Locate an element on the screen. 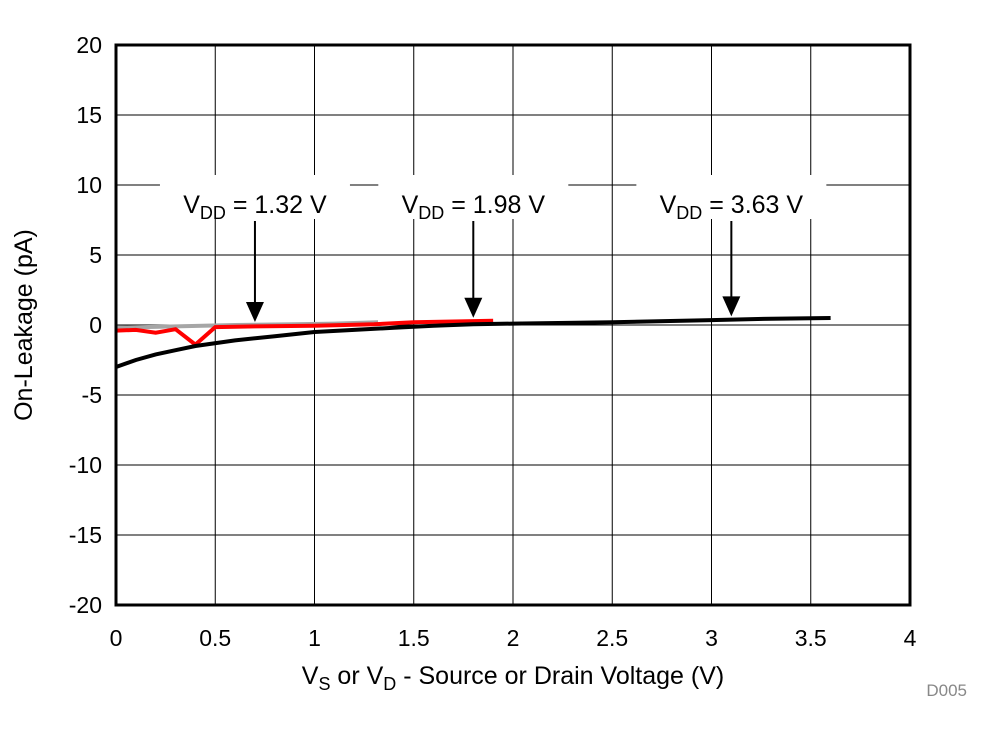 Image resolution: width=992 pixels, height=734 pixels. watermark: D005 is located at coordinates (946, 690).